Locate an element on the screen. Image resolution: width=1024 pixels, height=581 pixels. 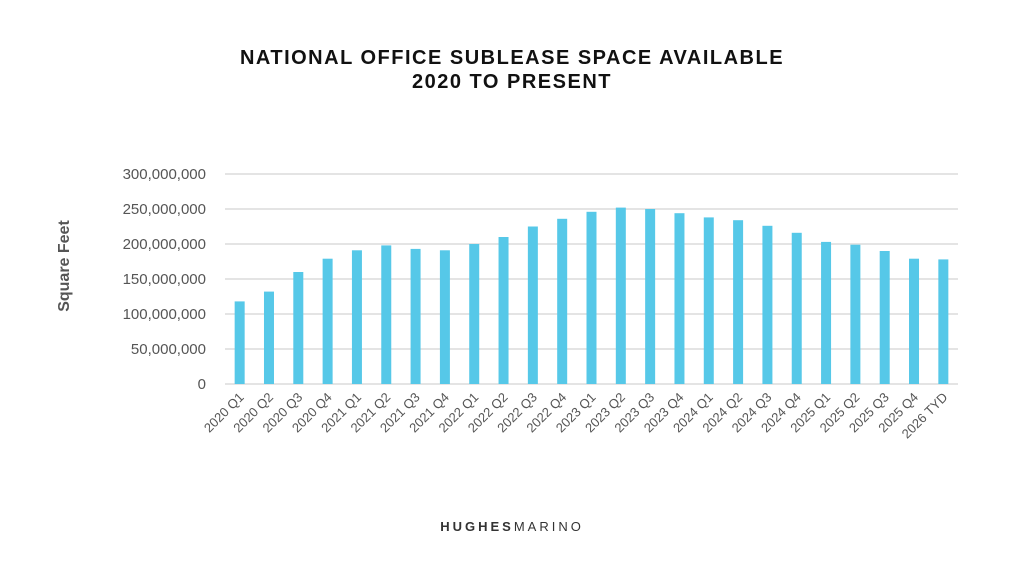
logo-part2: MARINO is located at coordinates (548, 526).